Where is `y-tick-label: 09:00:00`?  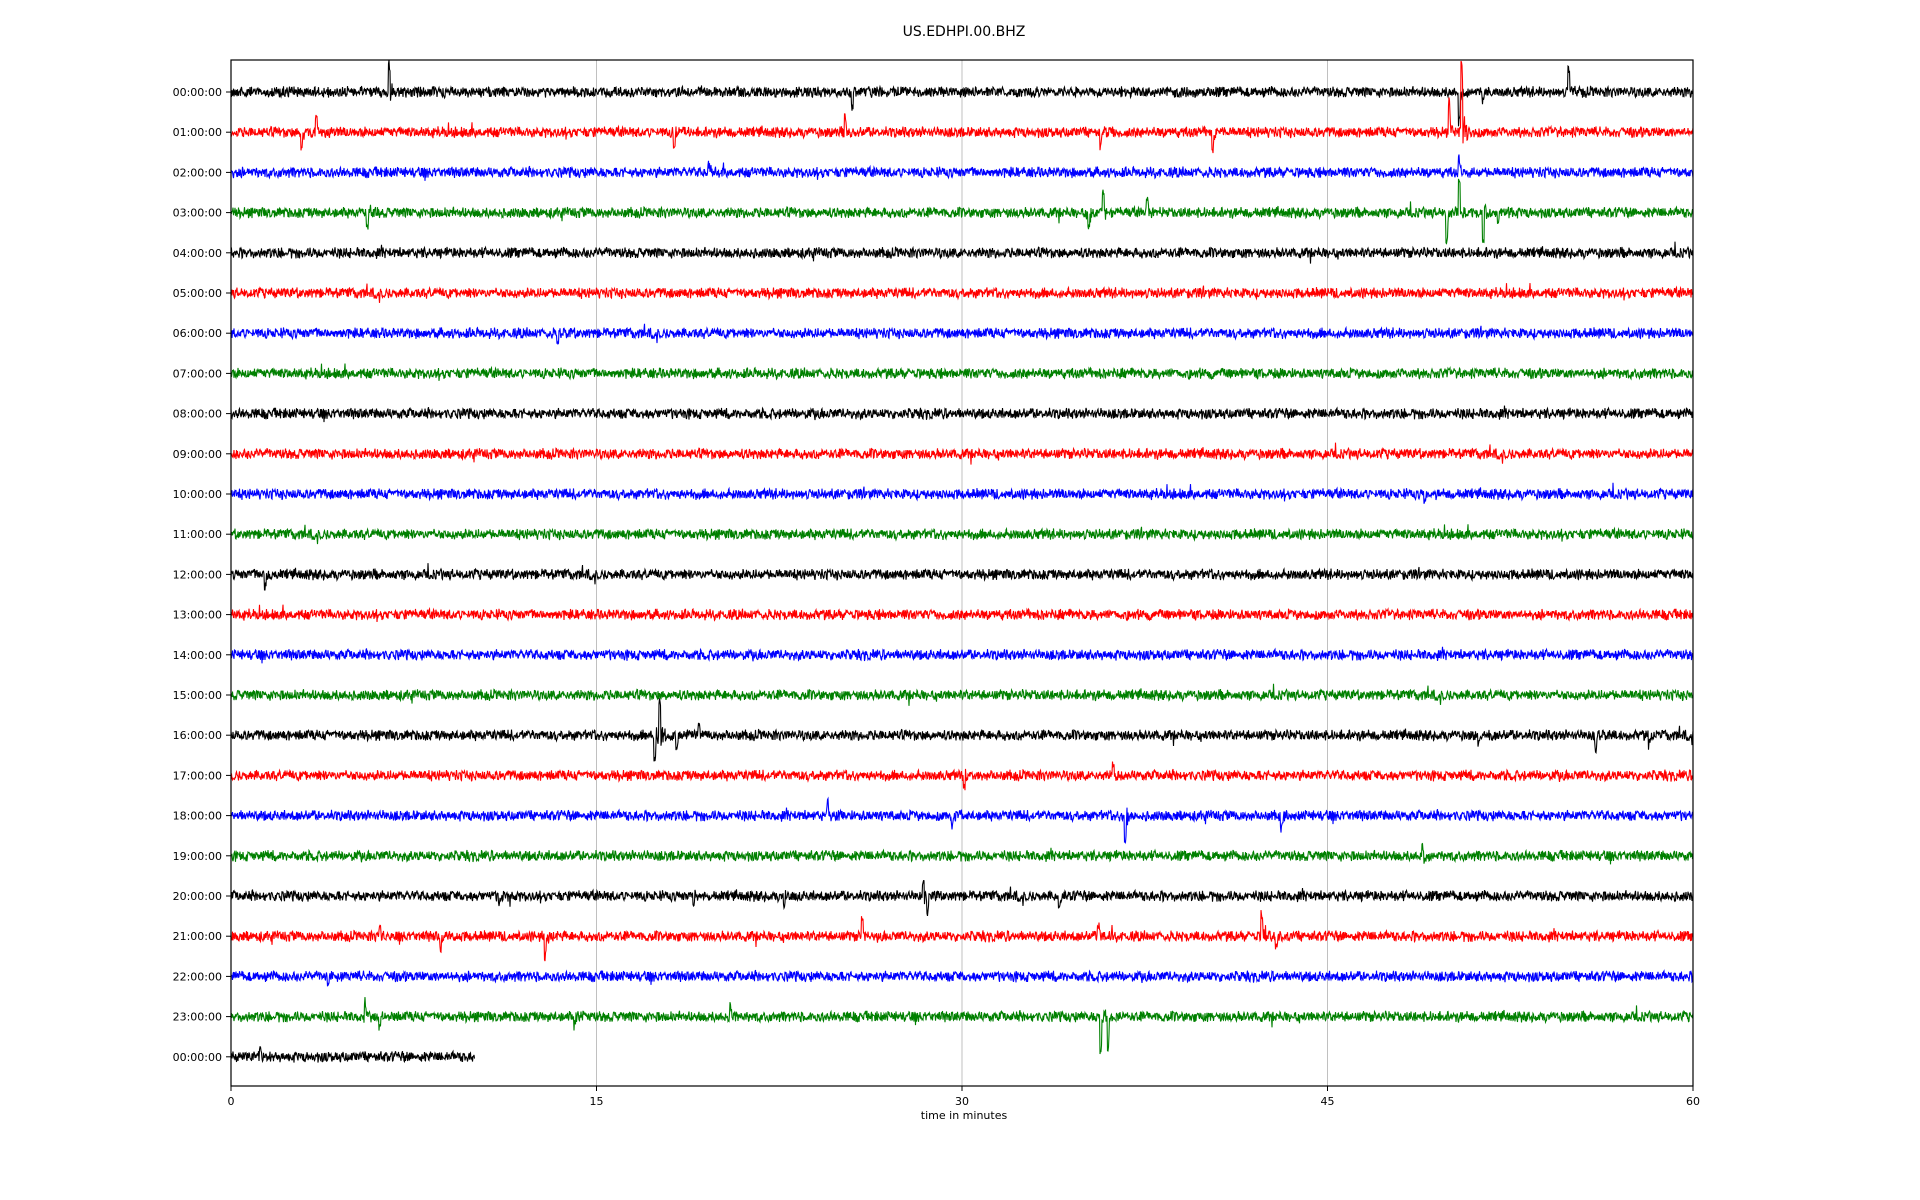 y-tick-label: 09:00:00 is located at coordinates (197, 454).